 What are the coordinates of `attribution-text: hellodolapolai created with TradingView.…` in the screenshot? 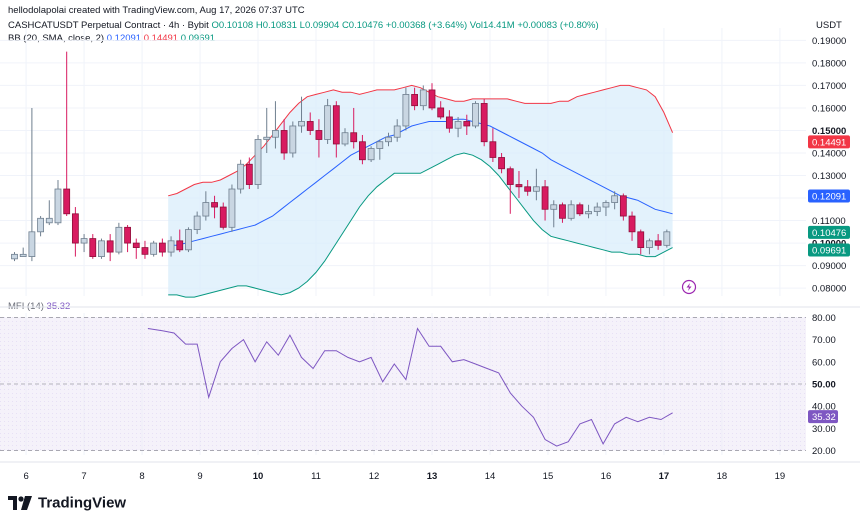 It's located at (156, 10).